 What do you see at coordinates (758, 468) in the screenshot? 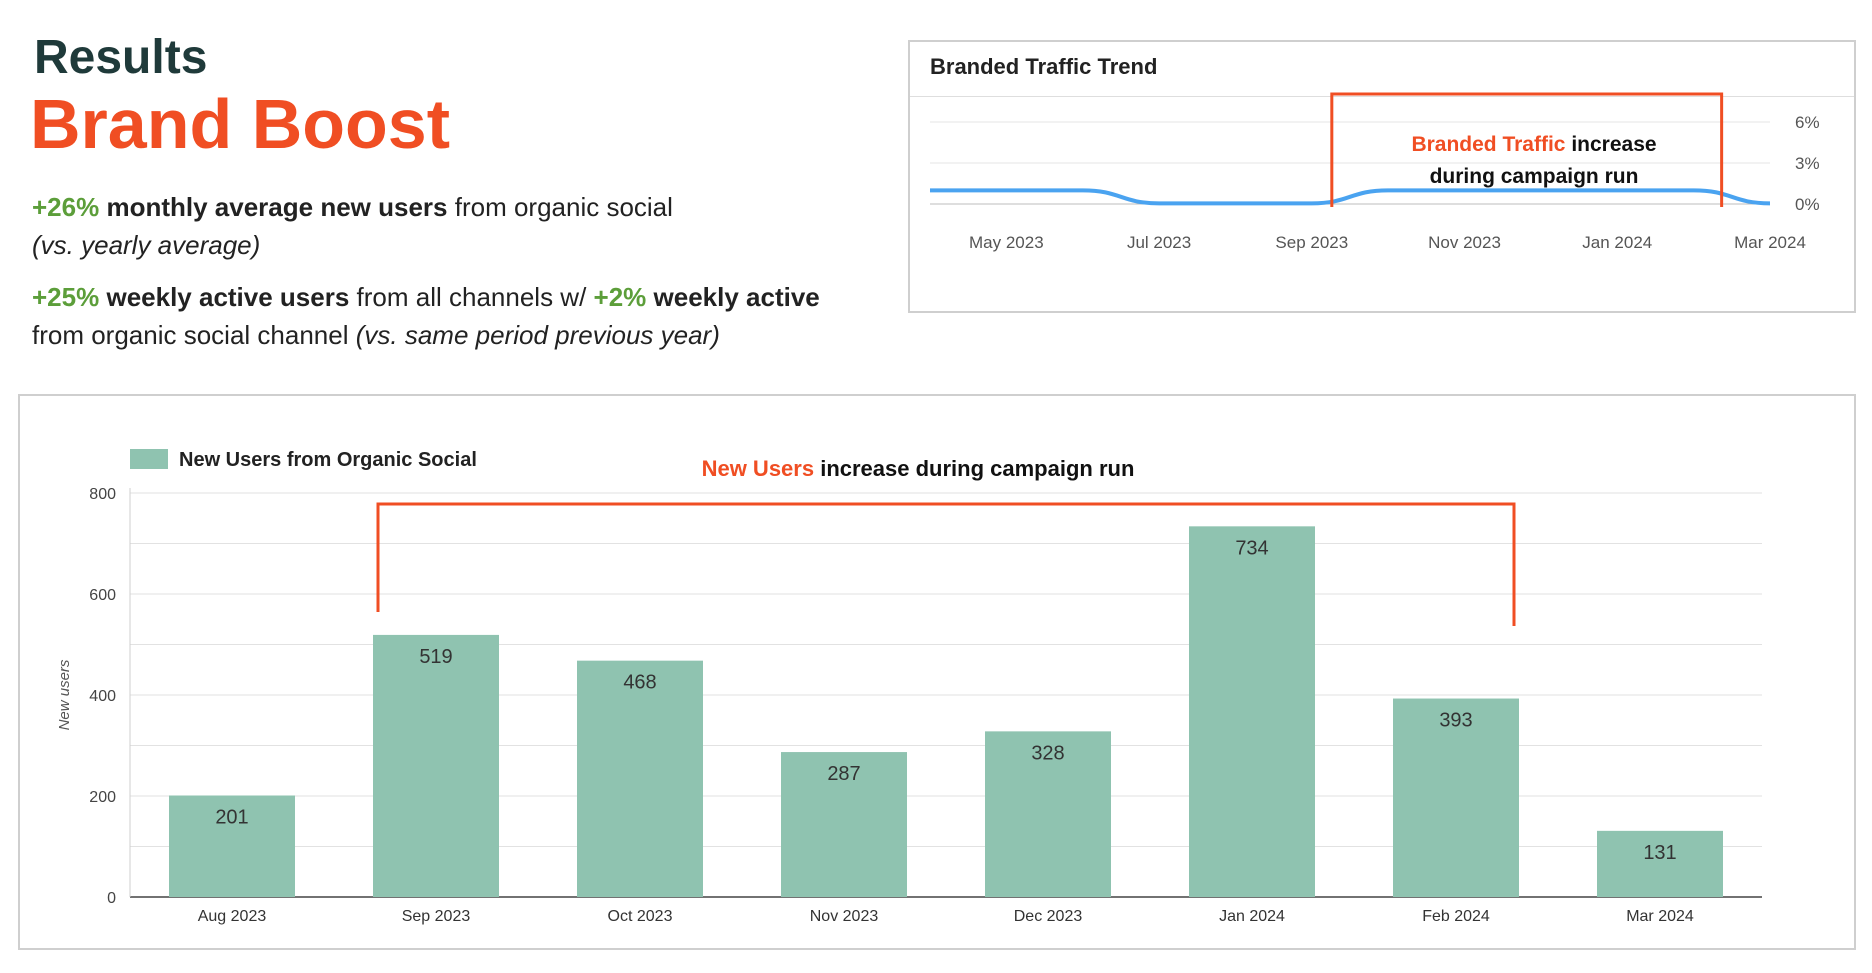
I see `annotation-highlight: New Users` at bounding box center [758, 468].